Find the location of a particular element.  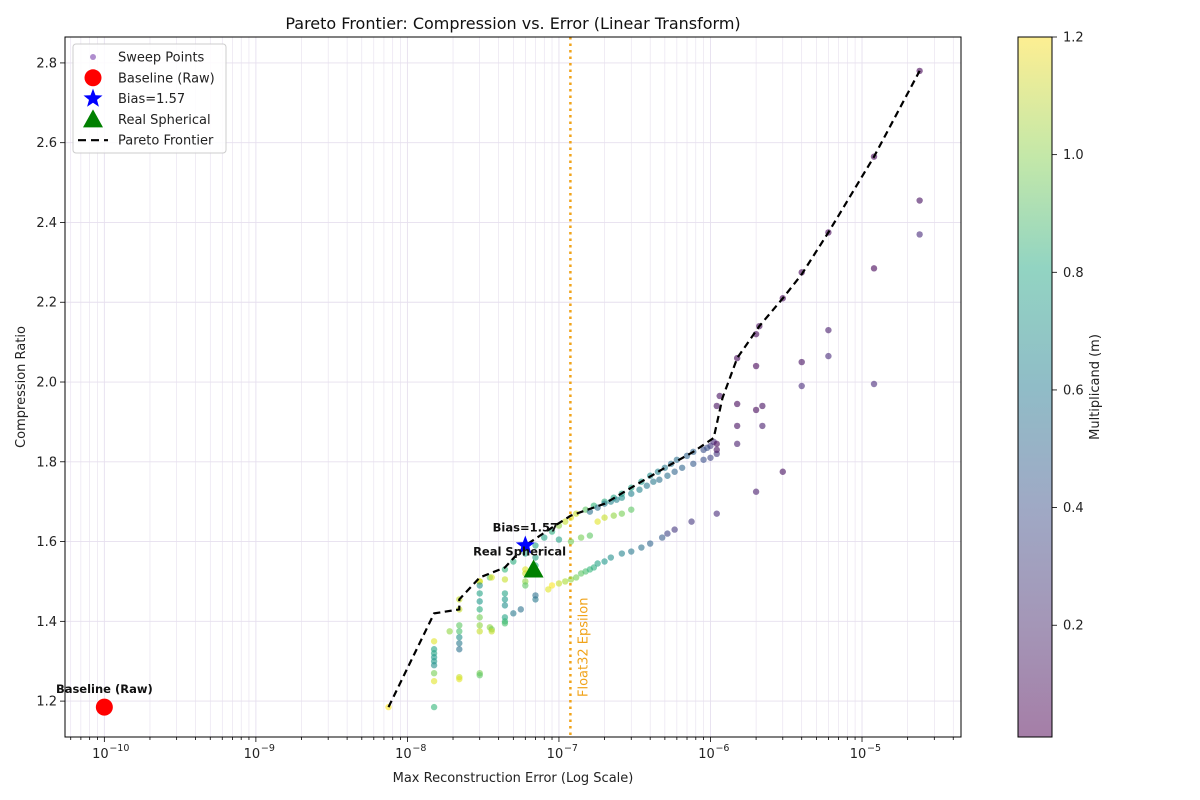

bias-star-marker is located at coordinates (525, 544).